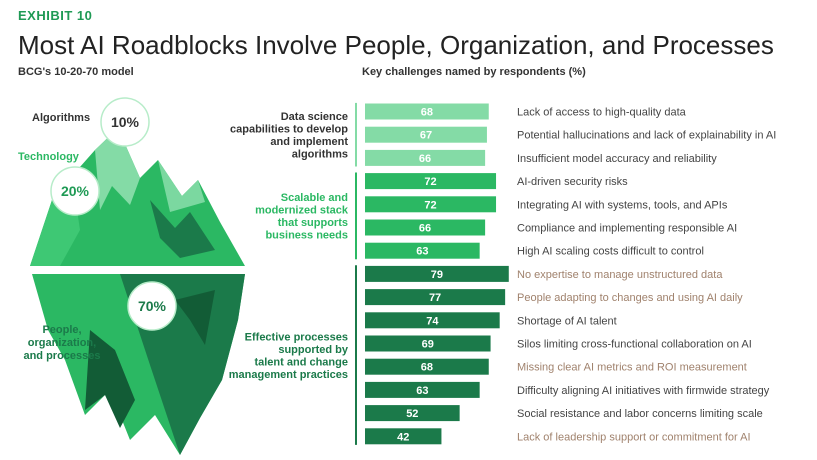 This screenshot has width=817, height=460. I want to click on bar-value-label: 42, so click(403, 437).